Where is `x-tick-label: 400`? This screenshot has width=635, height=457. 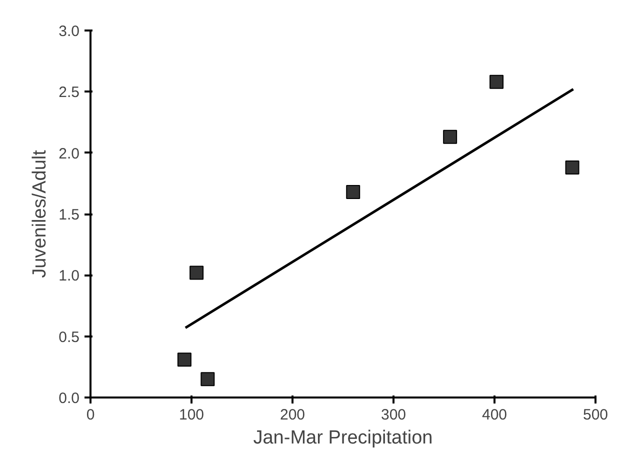 x-tick-label: 400 is located at coordinates (495, 415).